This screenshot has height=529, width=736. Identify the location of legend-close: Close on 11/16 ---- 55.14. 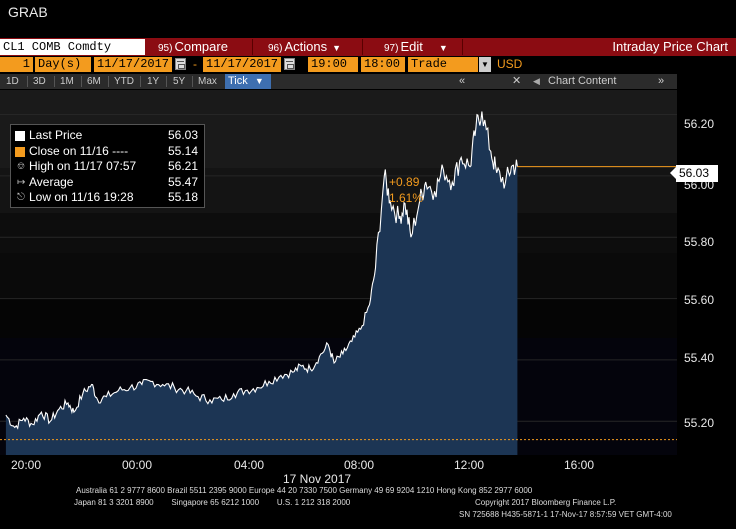
(107, 152).